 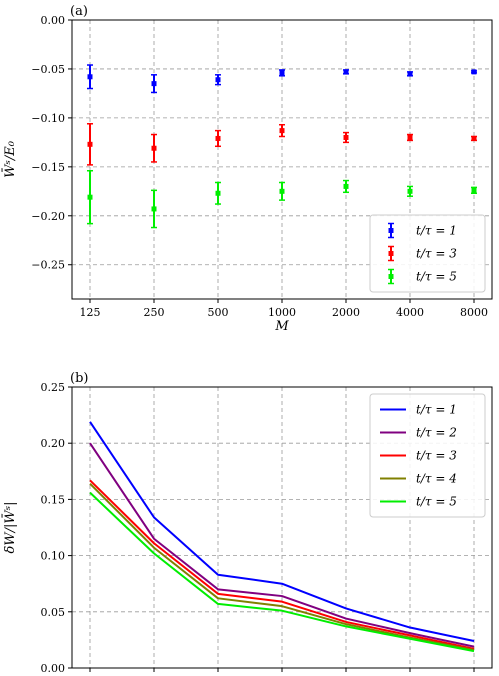 What do you see at coordinates (282, 312) in the screenshot?
I see `x-tick-label: 1000` at bounding box center [282, 312].